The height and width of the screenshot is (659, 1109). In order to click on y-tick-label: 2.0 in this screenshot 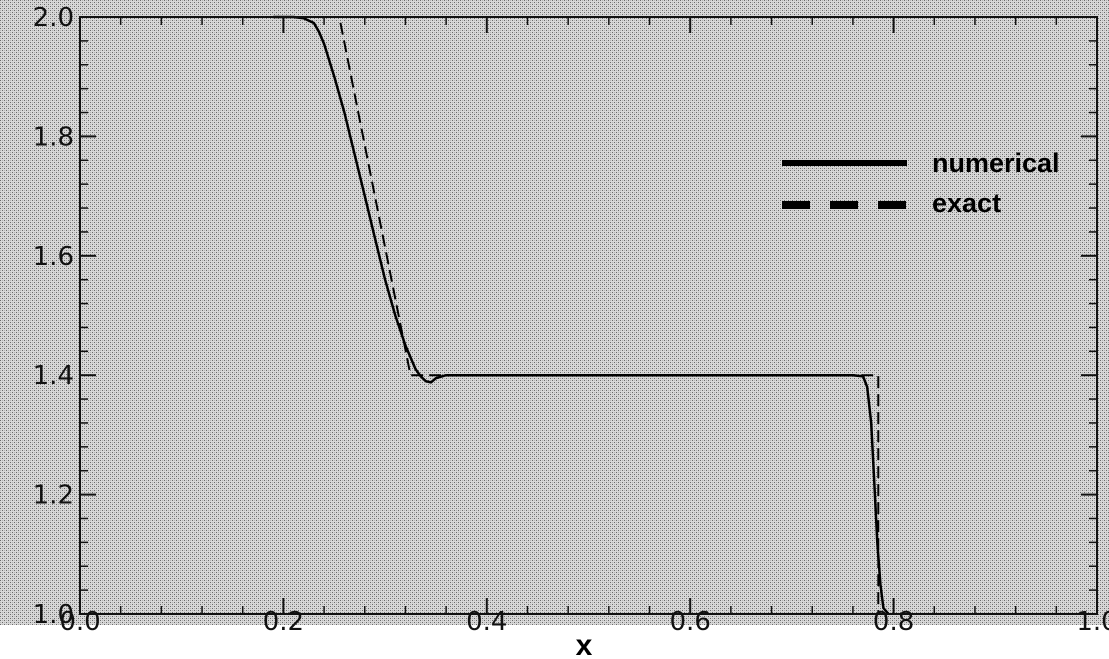, I will do `click(53, 18)`.